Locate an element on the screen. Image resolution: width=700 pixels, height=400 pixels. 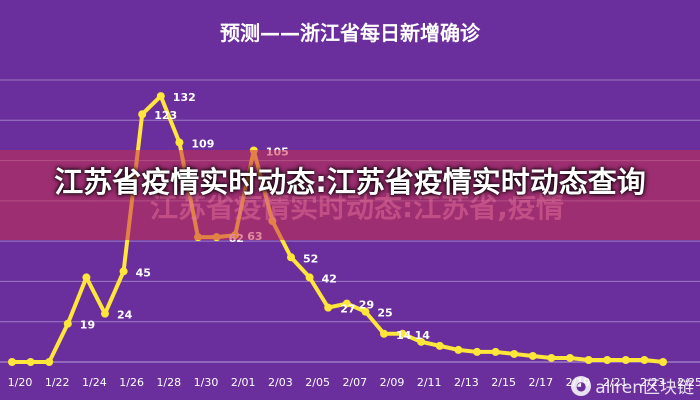
x-tick-label: 1/28 is located at coordinates (168, 382).